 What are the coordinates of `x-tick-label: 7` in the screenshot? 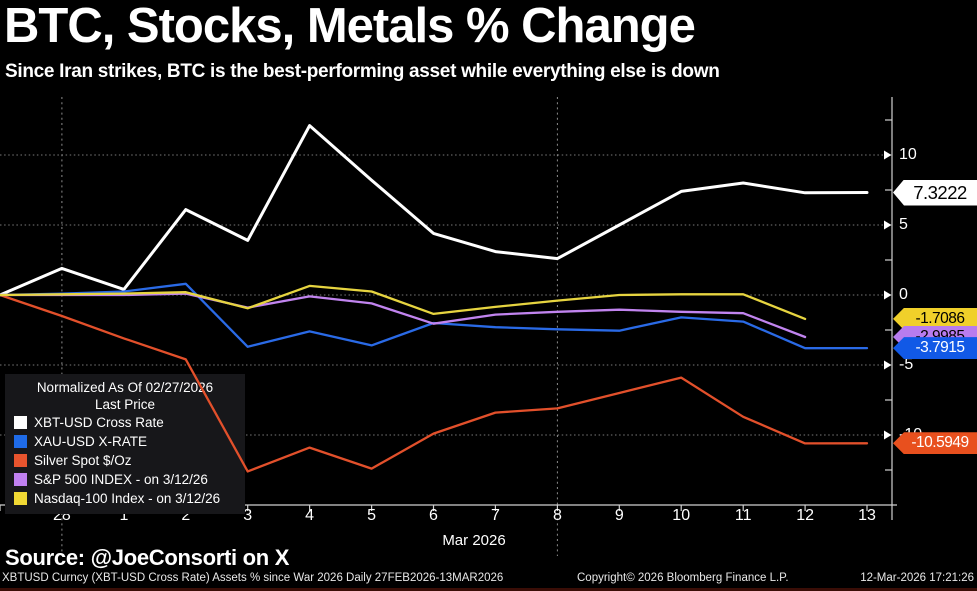 It's located at (495, 515).